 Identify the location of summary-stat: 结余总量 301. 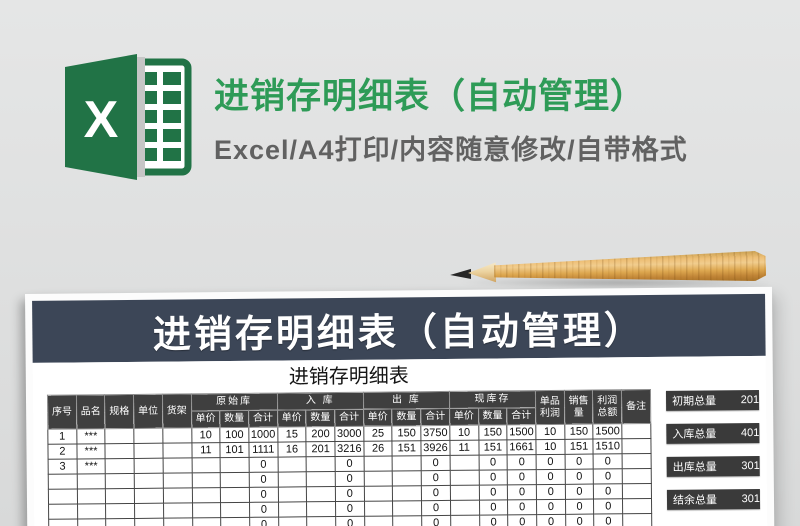
(713, 499).